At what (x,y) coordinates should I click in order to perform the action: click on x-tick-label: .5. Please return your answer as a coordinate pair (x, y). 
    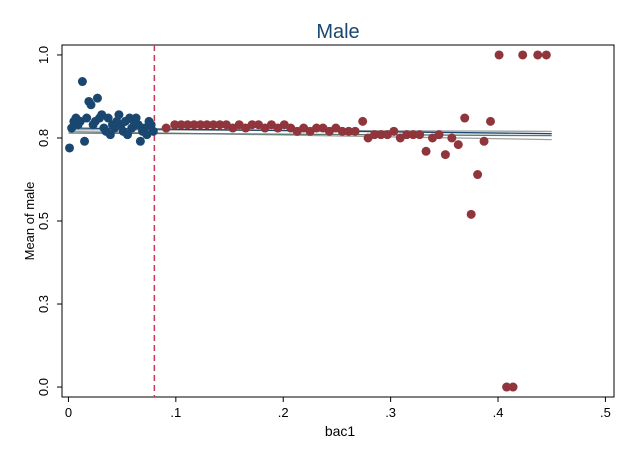
    Looking at the image, I should click on (605, 412).